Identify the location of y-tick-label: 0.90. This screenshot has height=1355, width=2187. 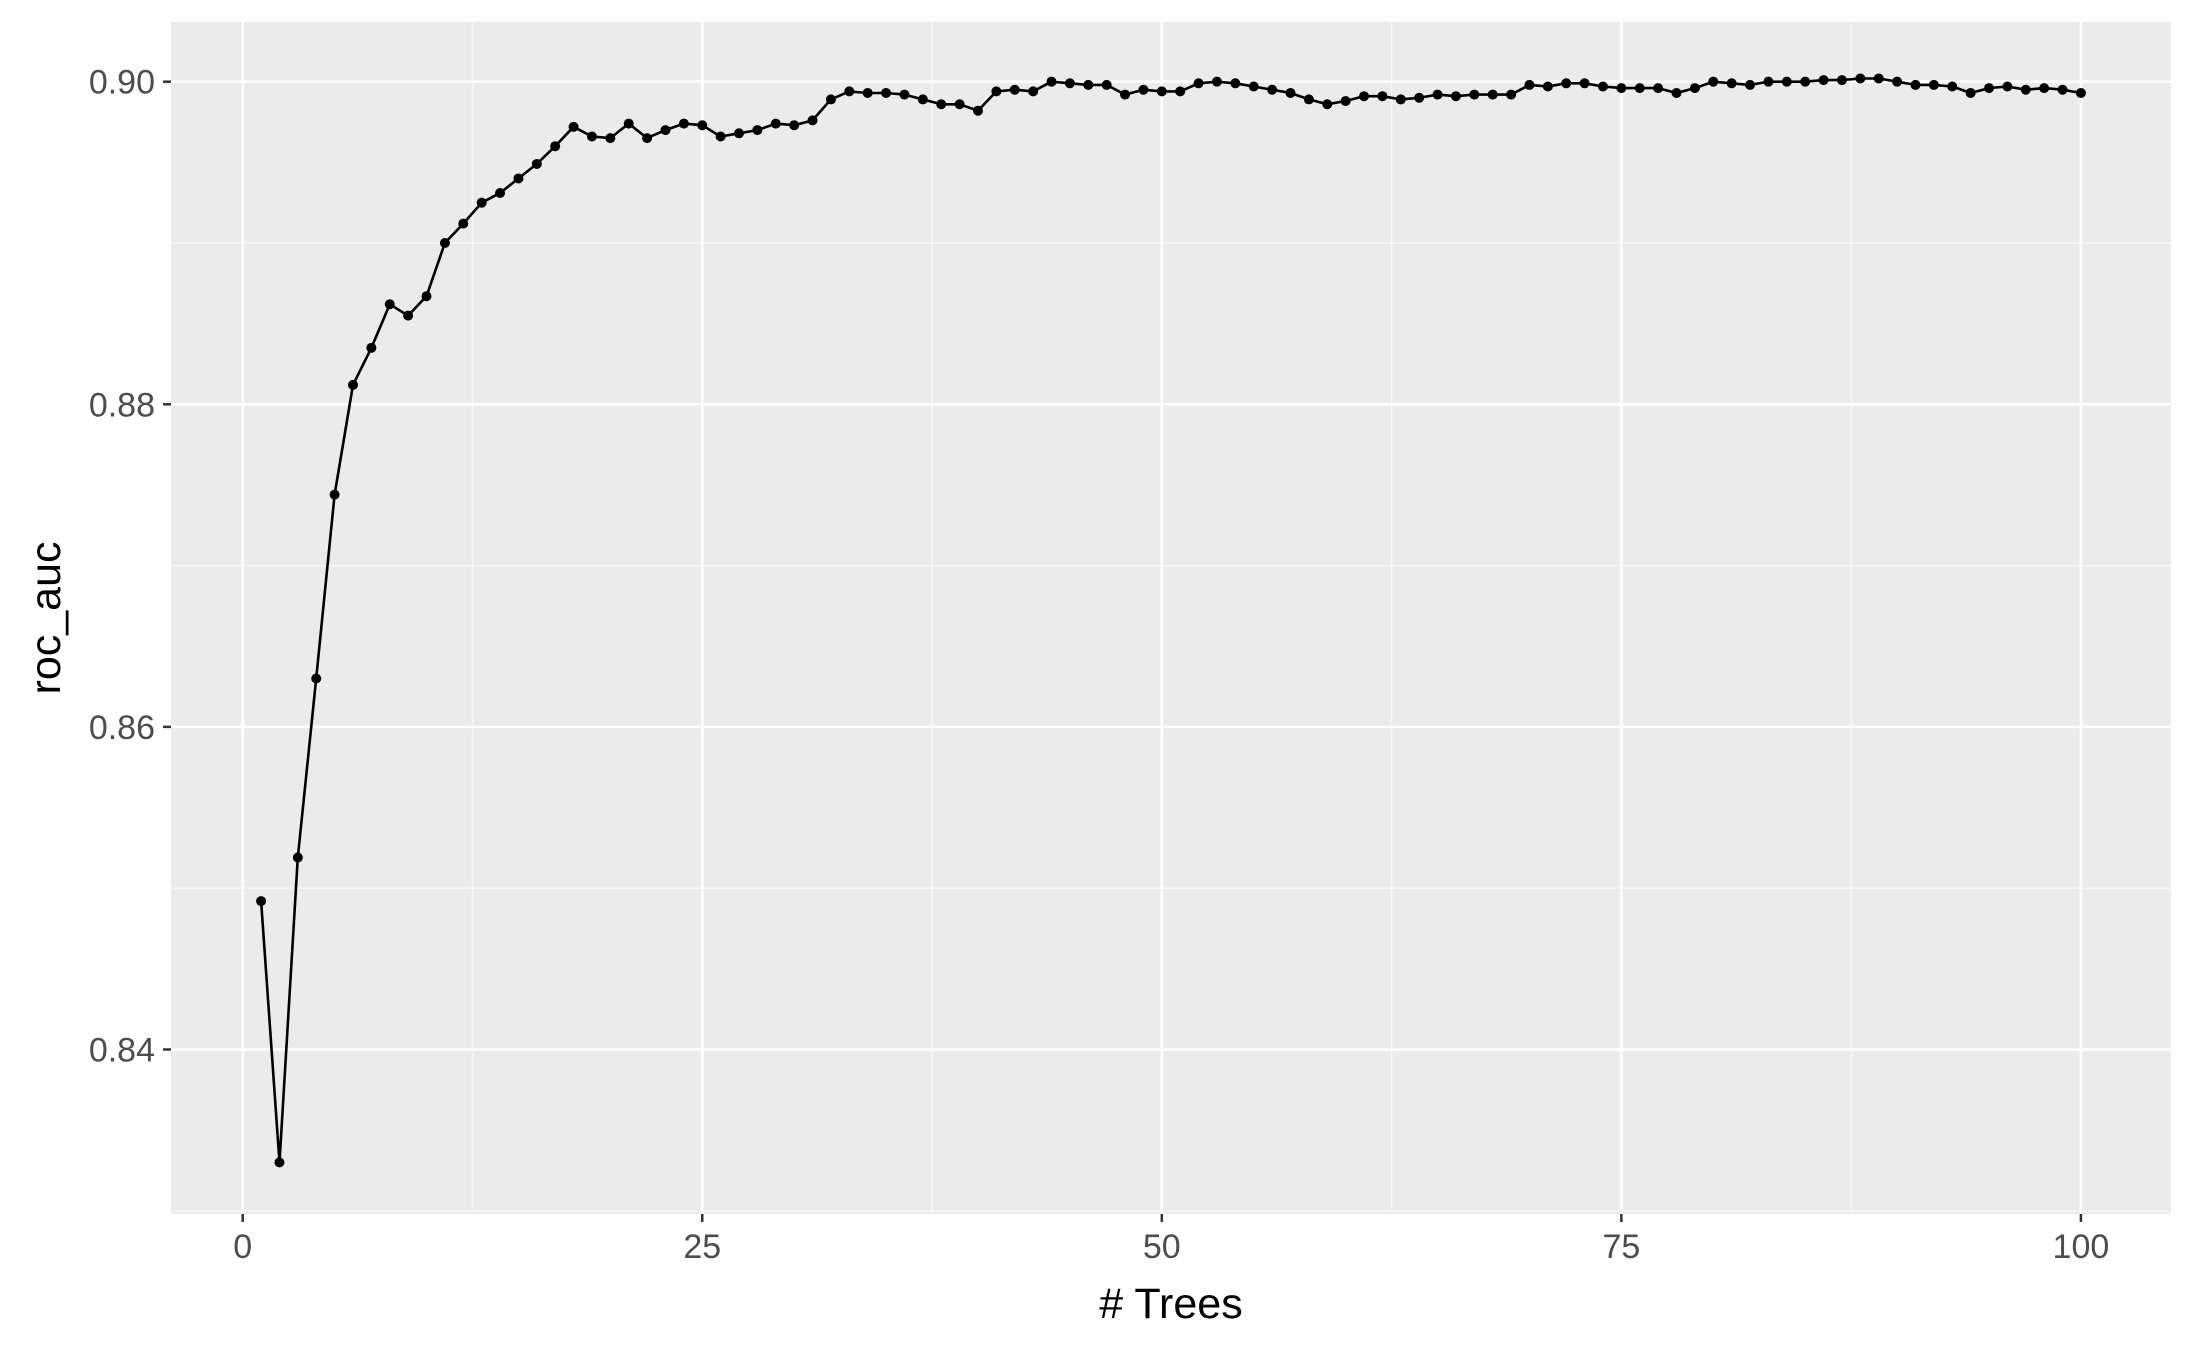
(122, 83).